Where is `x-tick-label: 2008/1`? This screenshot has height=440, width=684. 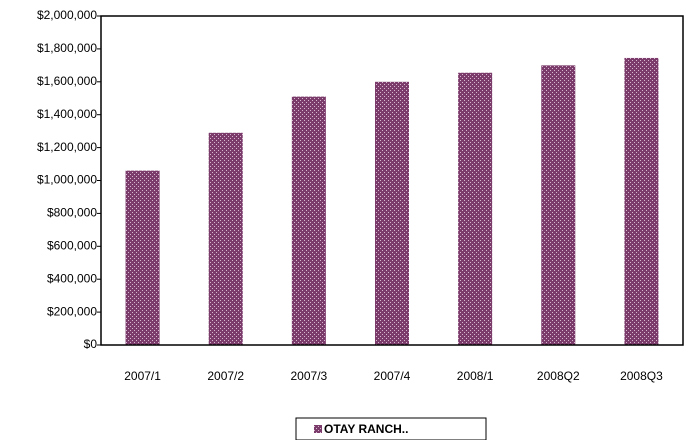 x-tick-label: 2008/1 is located at coordinates (475, 376).